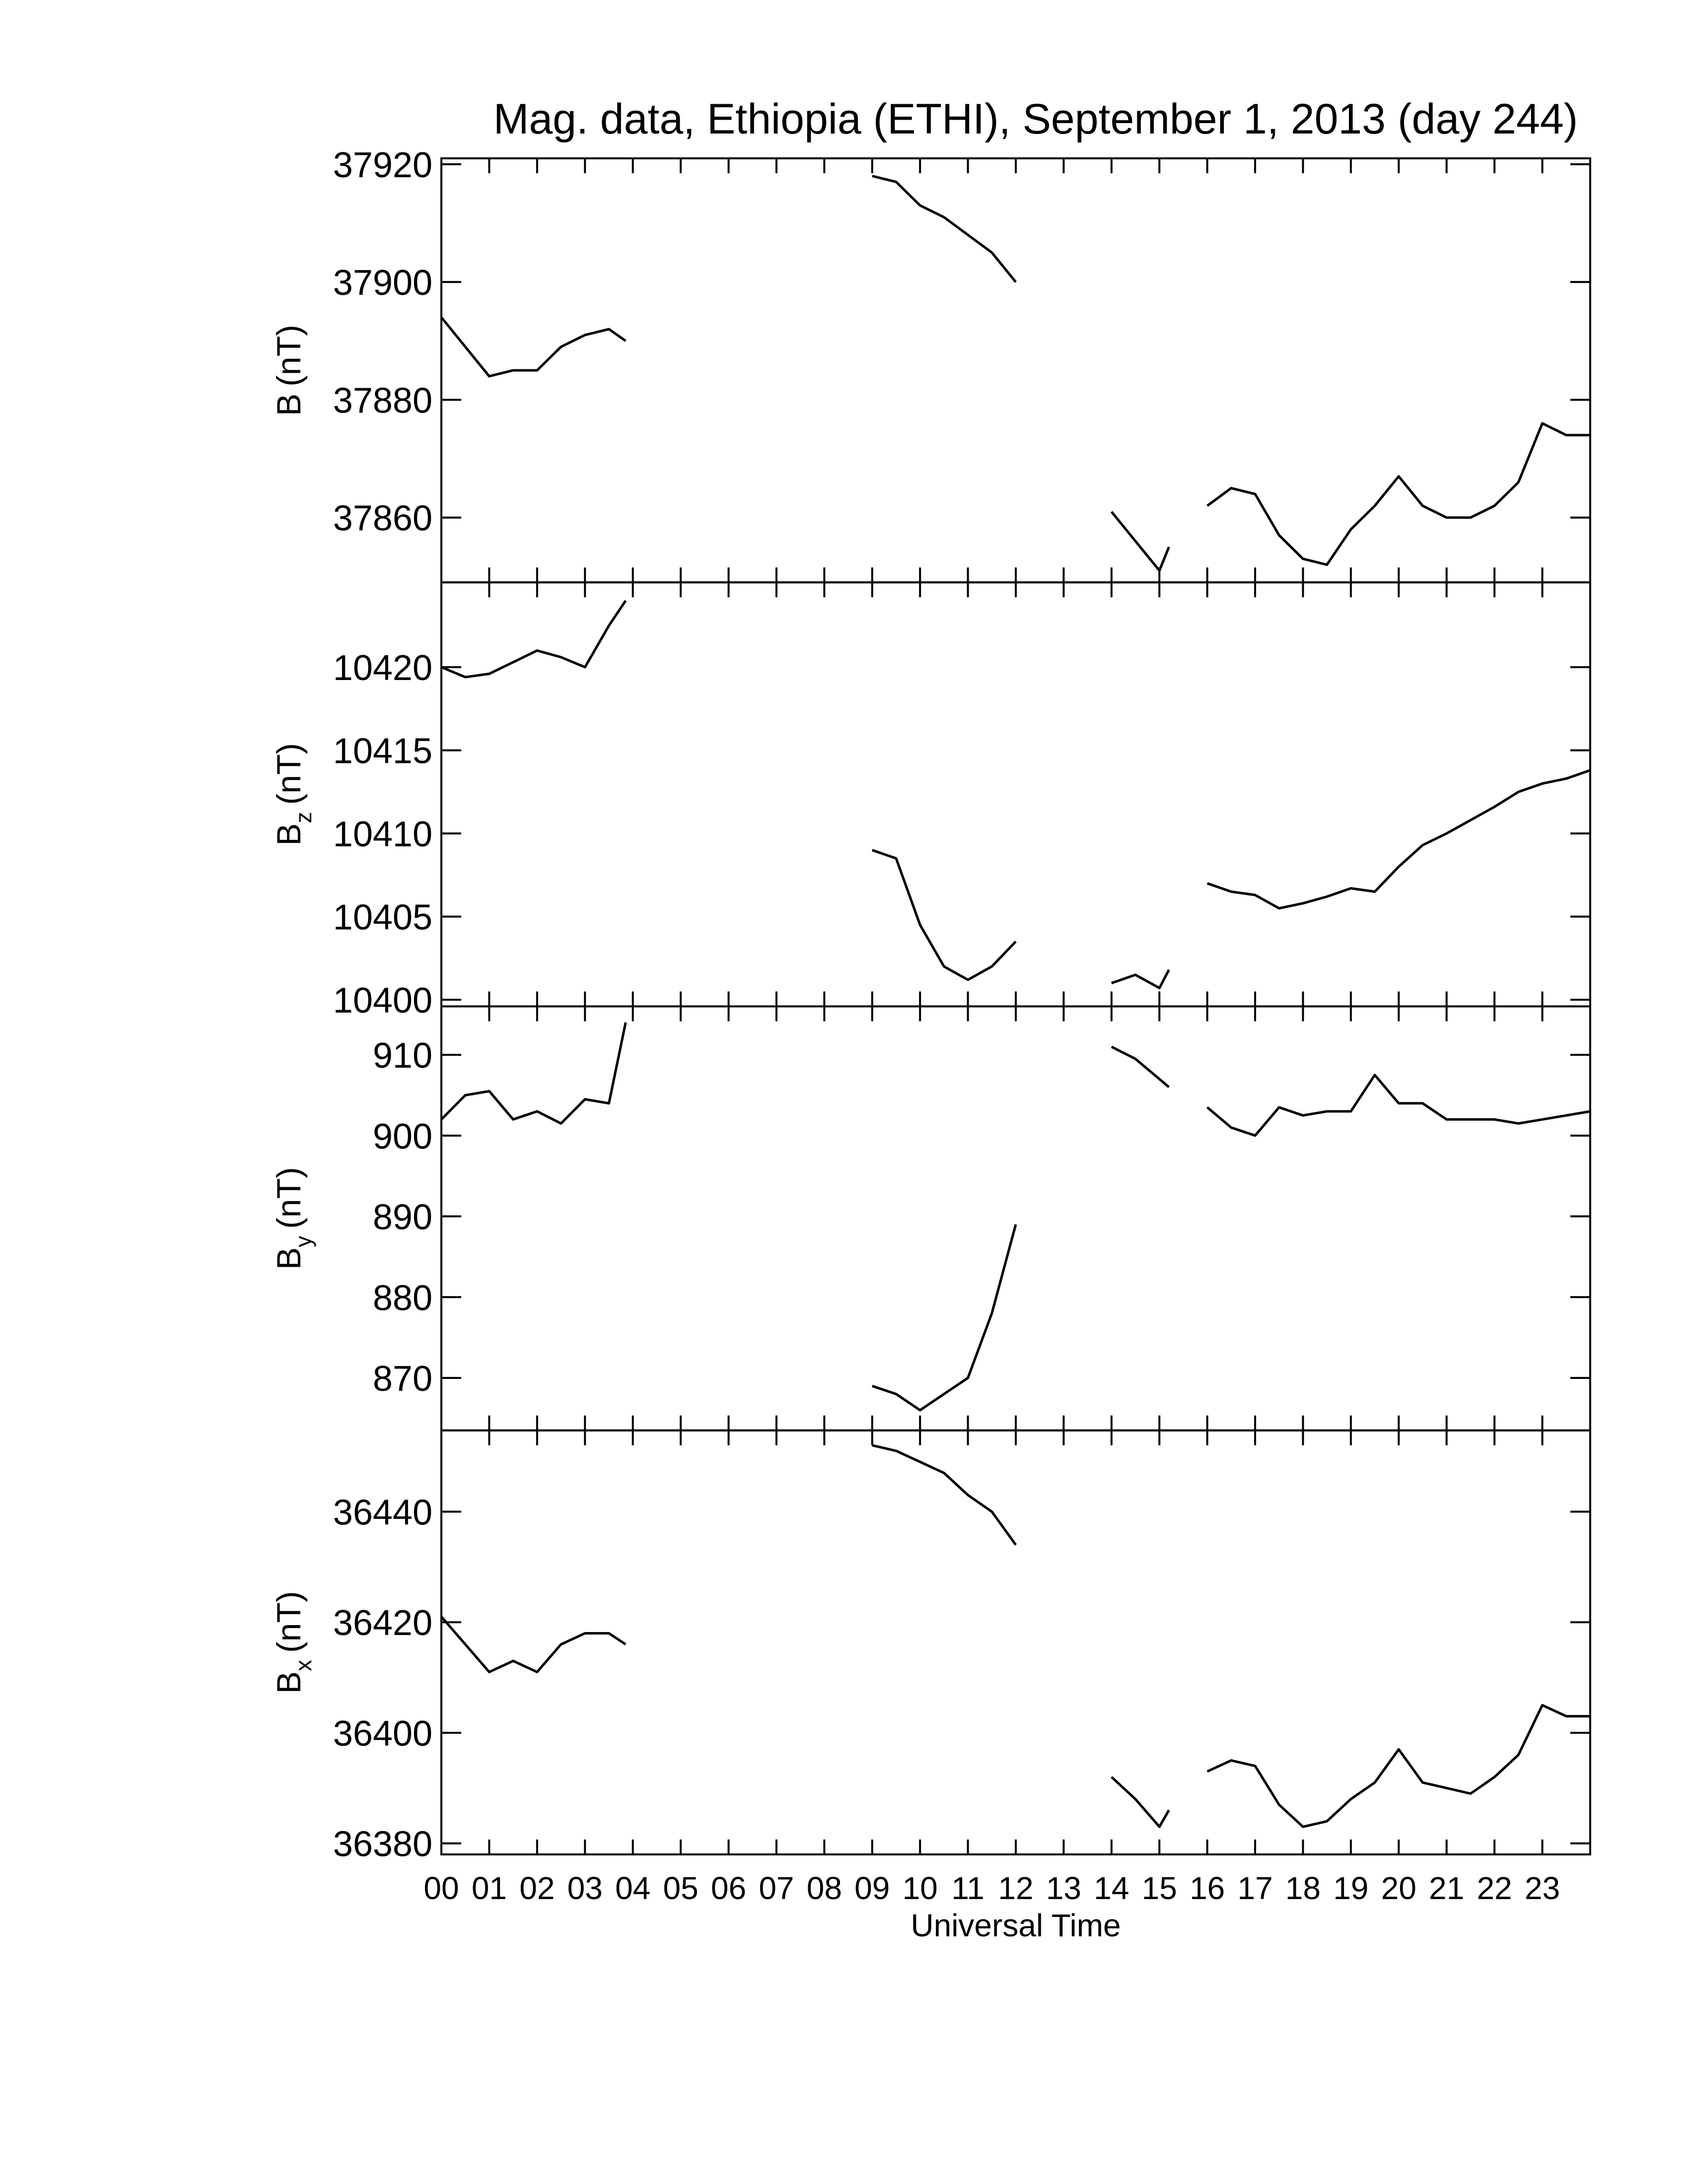 The height and width of the screenshot is (2184, 1688). What do you see at coordinates (1303, 1888) in the screenshot?
I see `x-tick-label: 18` at bounding box center [1303, 1888].